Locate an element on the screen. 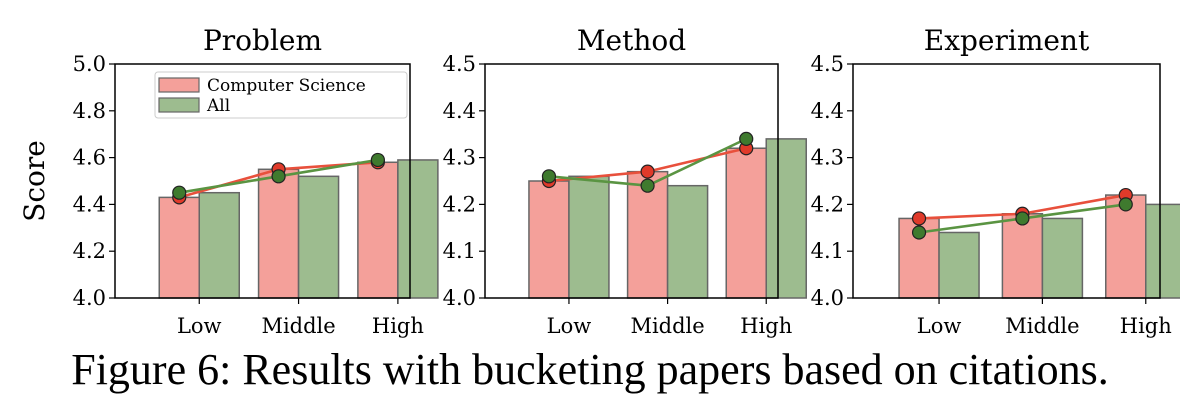 This screenshot has width=1180, height=414. panel-2-frame is located at coordinates (631, 181).